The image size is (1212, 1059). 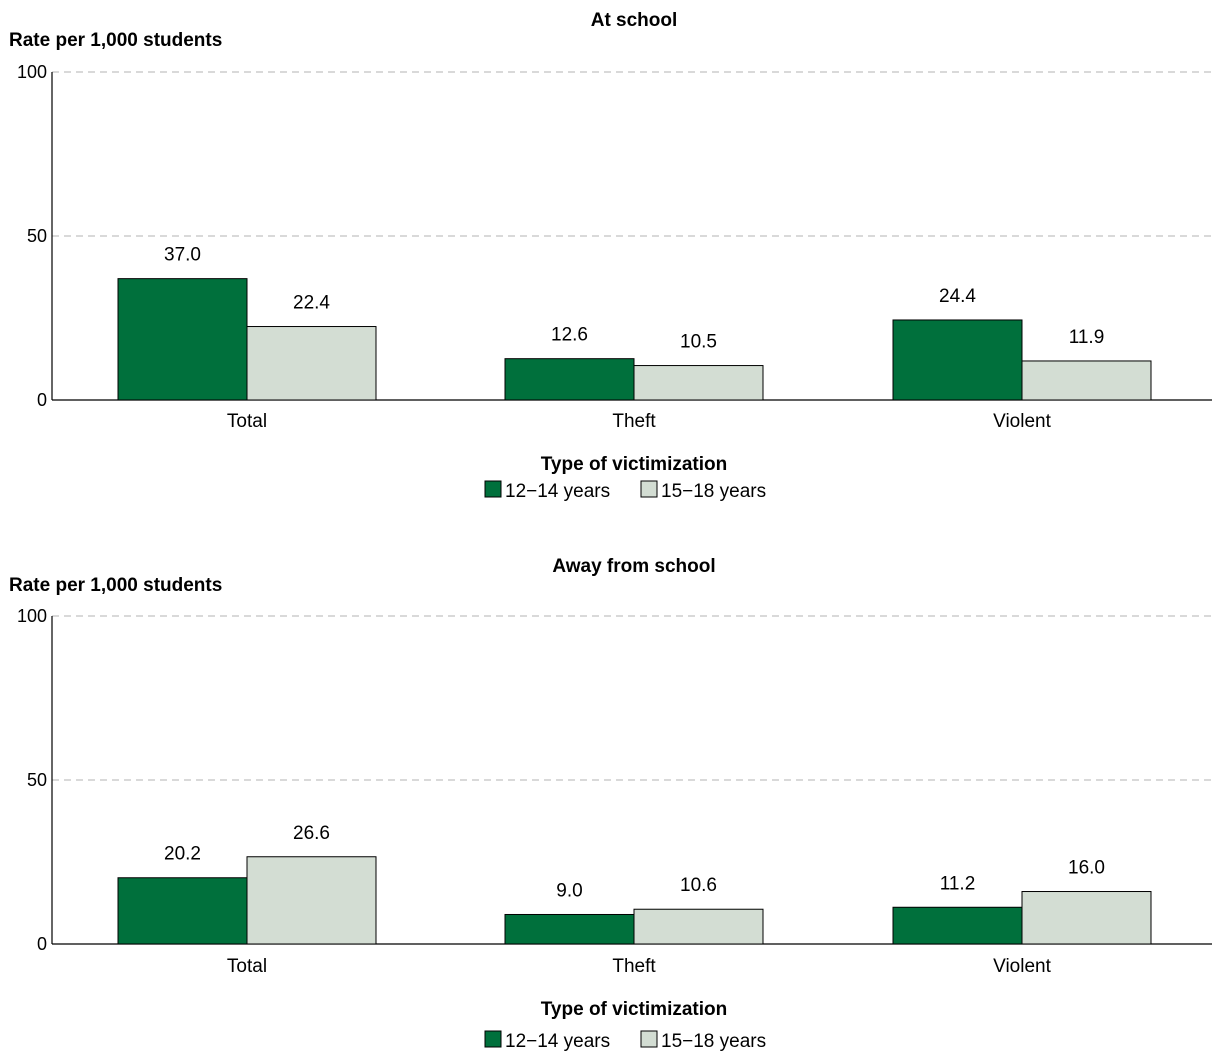 I want to click on data-label: 10.6, so click(x=698, y=885).